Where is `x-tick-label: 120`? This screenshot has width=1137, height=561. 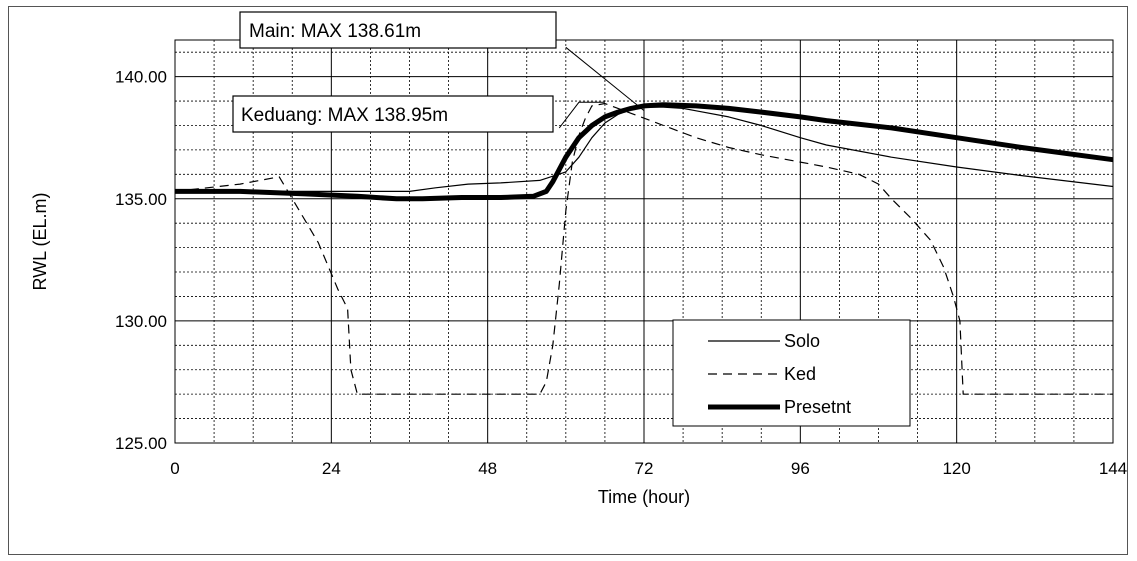 x-tick-label: 120 is located at coordinates (956, 468).